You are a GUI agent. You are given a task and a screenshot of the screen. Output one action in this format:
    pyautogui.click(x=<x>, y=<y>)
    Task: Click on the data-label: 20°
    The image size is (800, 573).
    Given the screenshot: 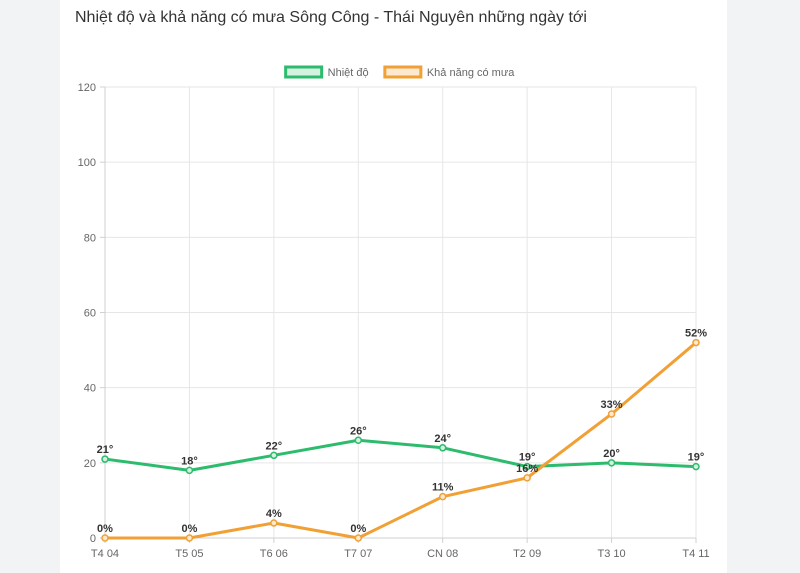 What is the action you would take?
    pyautogui.click(x=611, y=454)
    